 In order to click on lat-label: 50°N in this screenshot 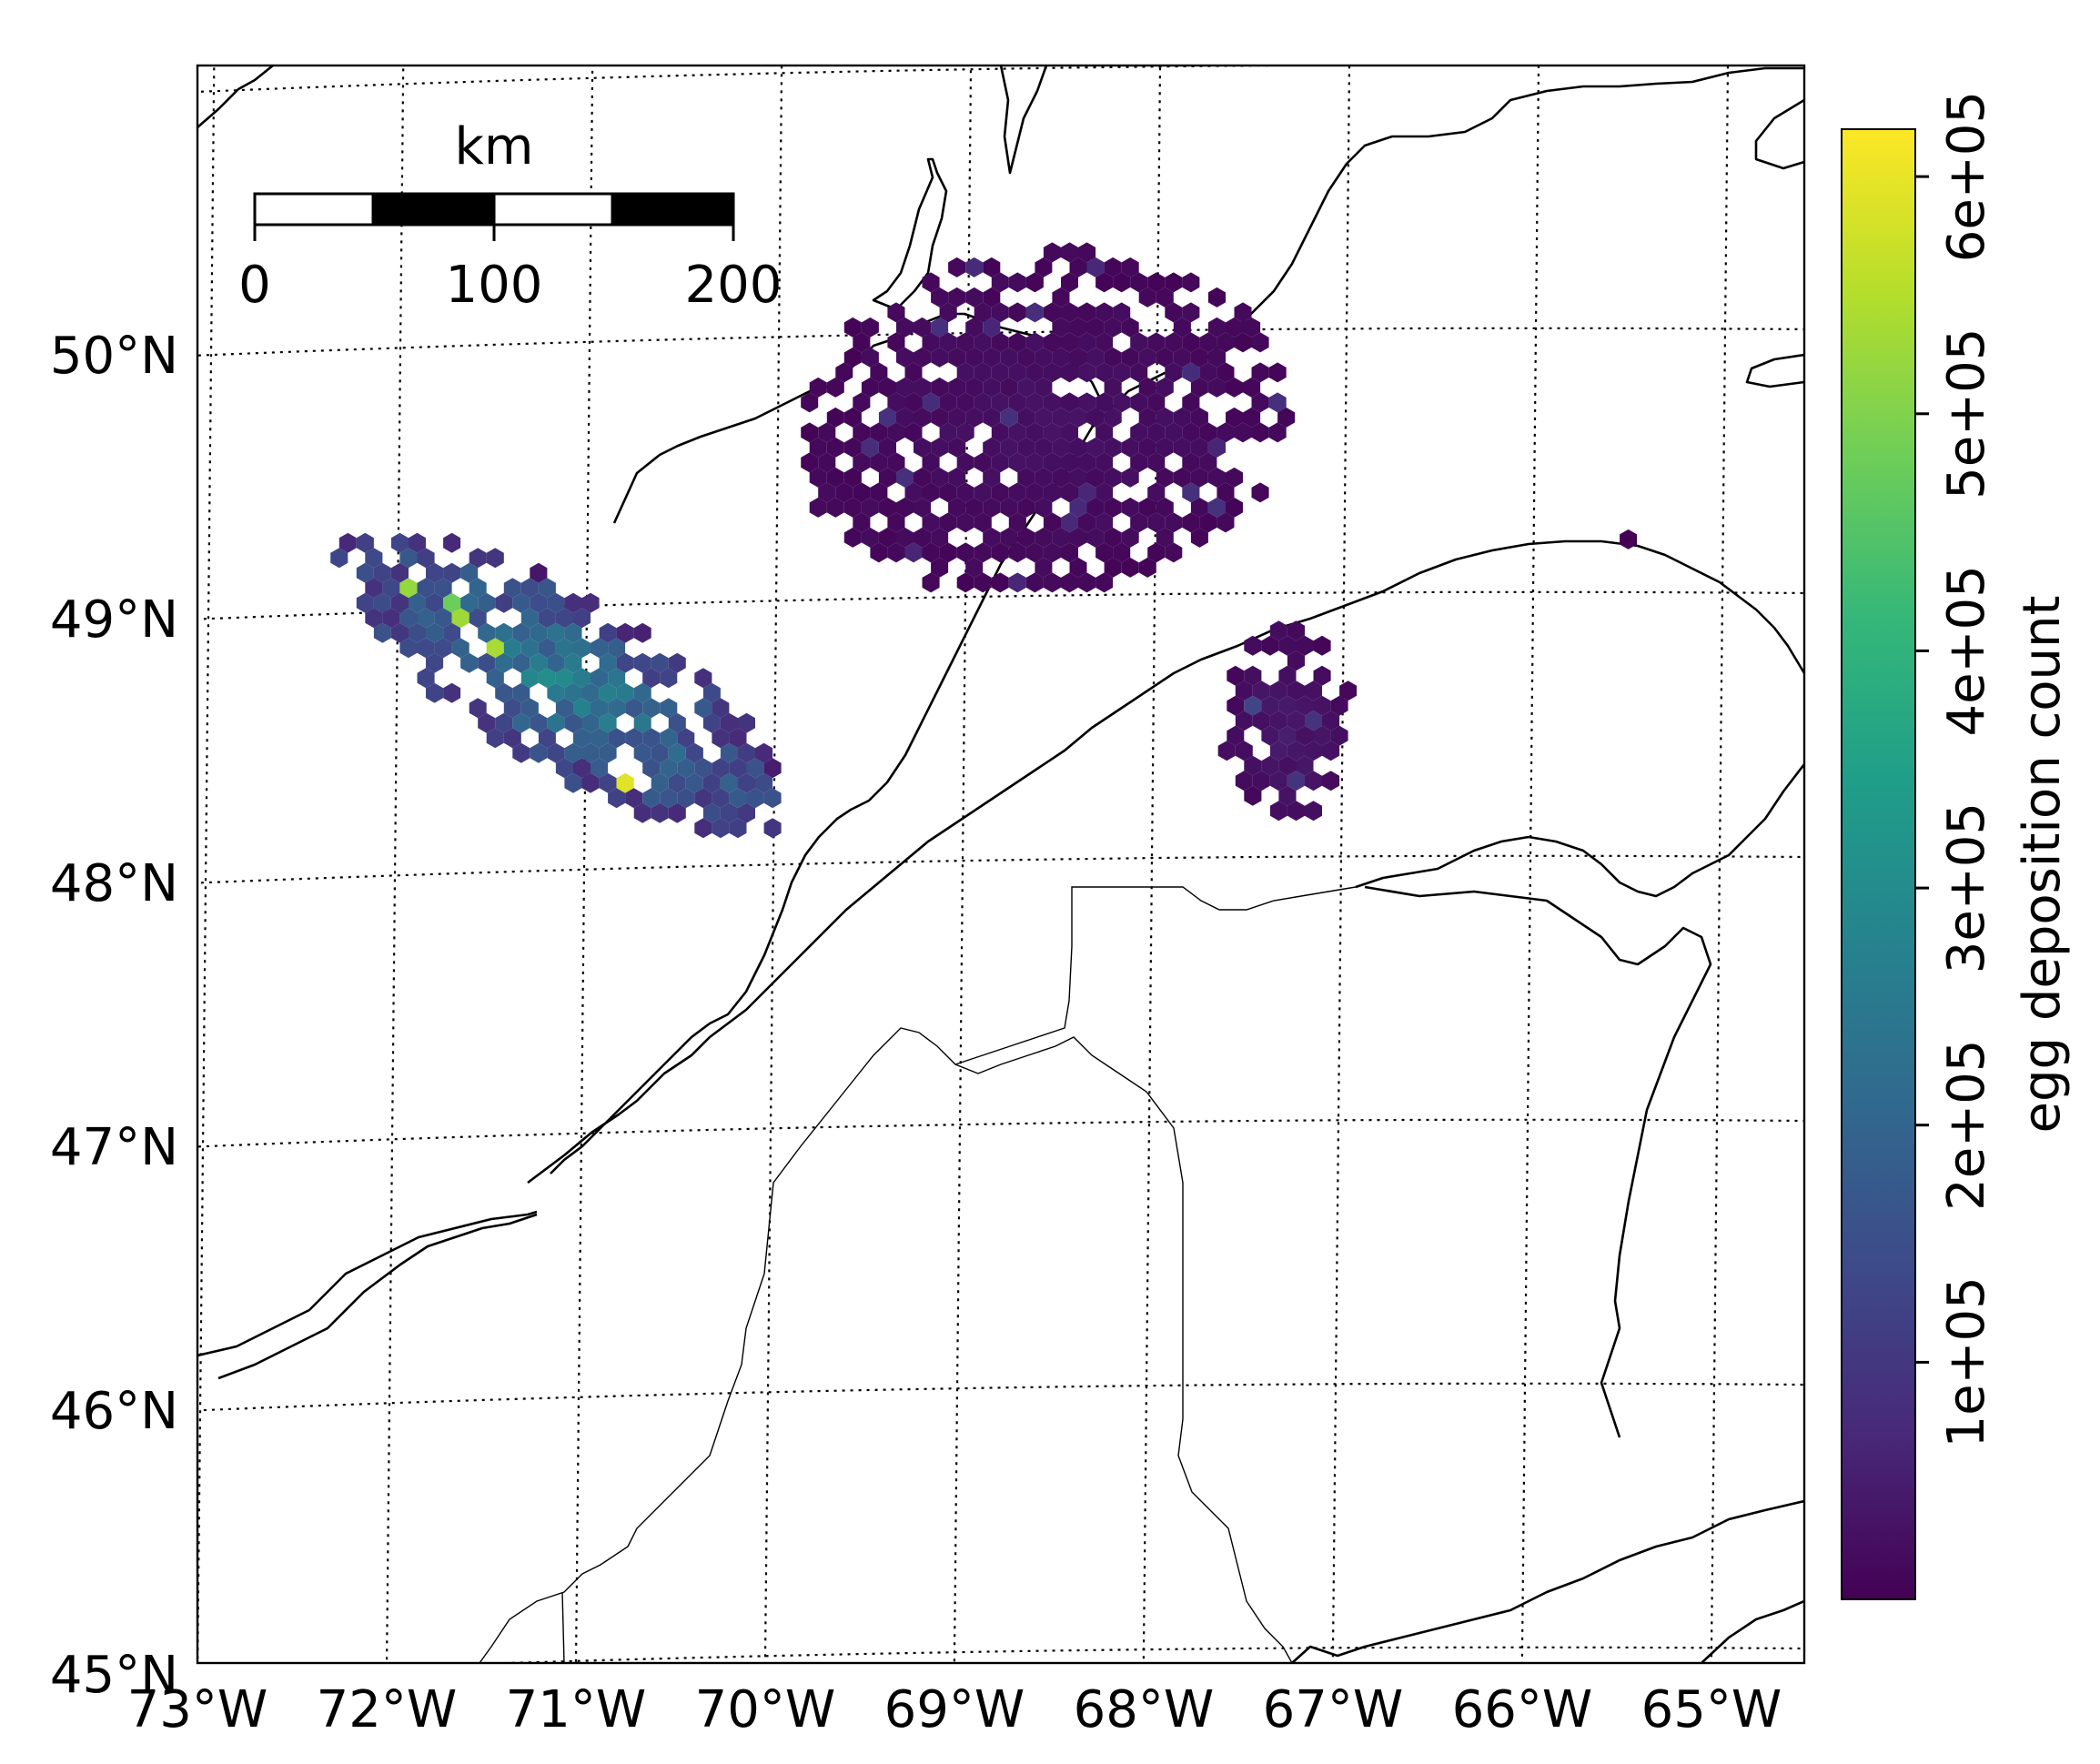, I will do `click(114, 357)`.